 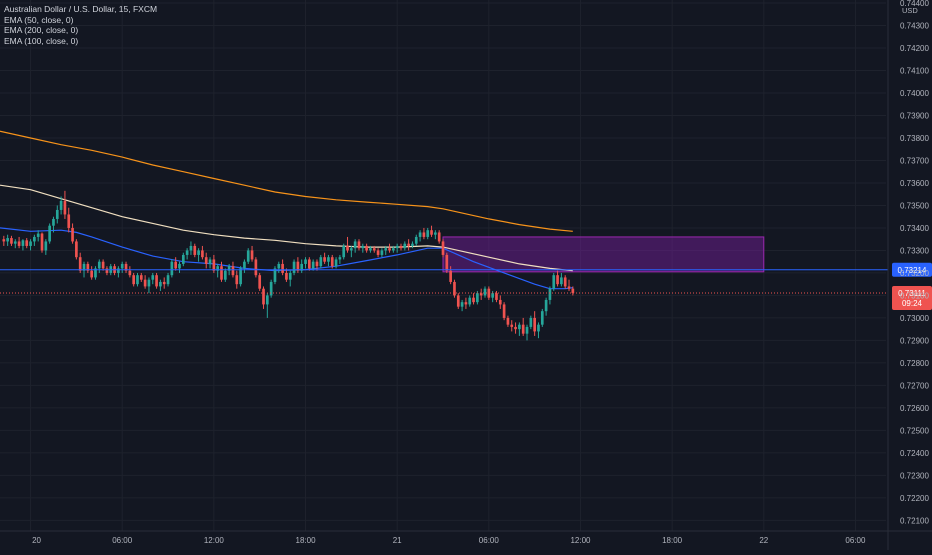 What do you see at coordinates (914, 25) in the screenshot?
I see `price-tick-label: 0.74300` at bounding box center [914, 25].